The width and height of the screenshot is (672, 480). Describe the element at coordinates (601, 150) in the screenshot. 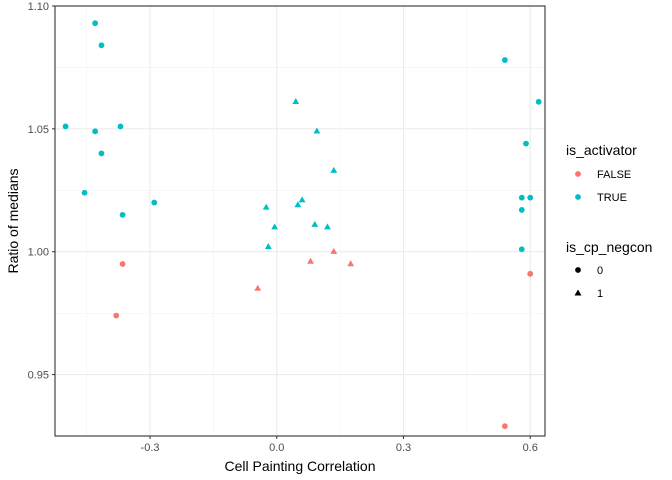

I see `legend-color-title: is_activator` at that location.